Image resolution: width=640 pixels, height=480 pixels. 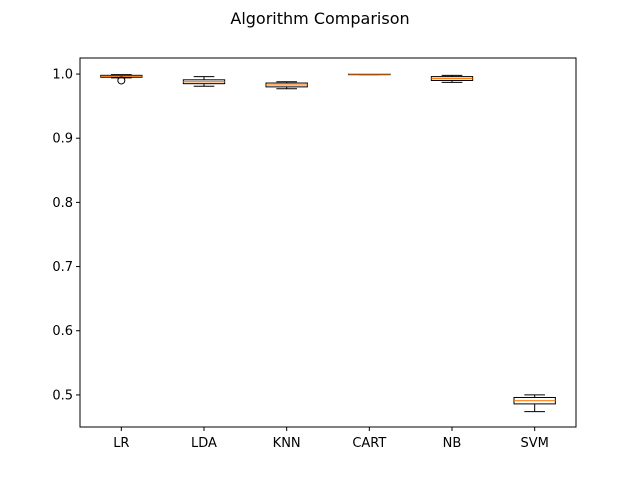 What do you see at coordinates (452, 443) in the screenshot?
I see `x-tick-label: NB` at bounding box center [452, 443].